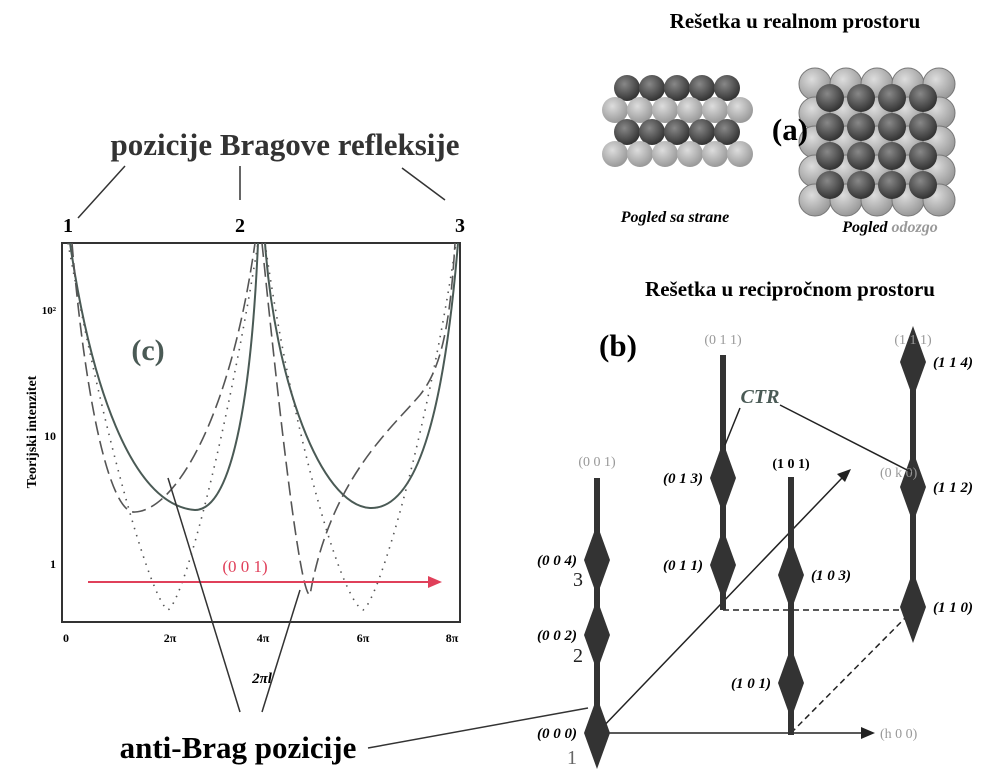 The image size is (1004, 771). I want to click on panel-c-footer: anti-Brag pozicije, so click(238, 747).